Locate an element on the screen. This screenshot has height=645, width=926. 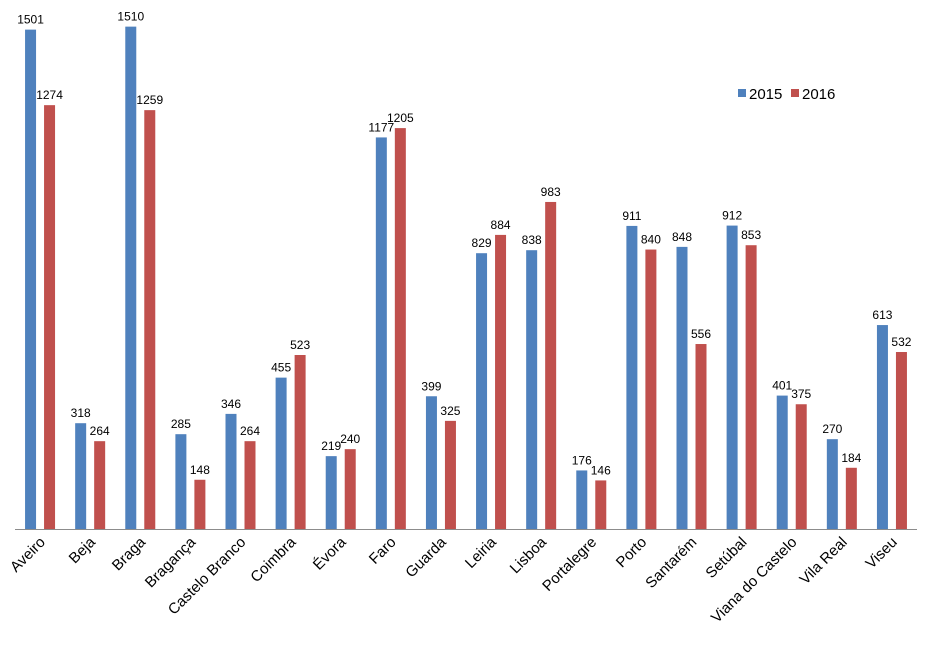
value-label-viseu-2015: 613 is located at coordinates (882, 315).